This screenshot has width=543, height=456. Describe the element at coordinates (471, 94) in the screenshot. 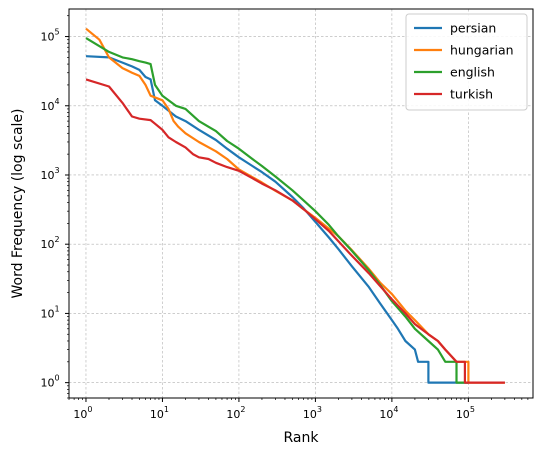

I see `legend-label-turkish: turkish` at that location.